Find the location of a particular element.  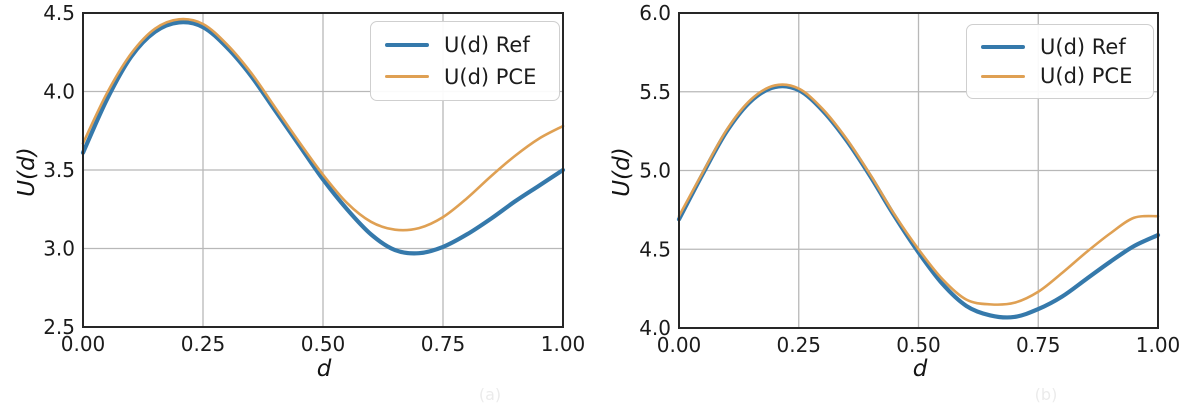

y-tick-label: 3.0 is located at coordinates (59, 249).